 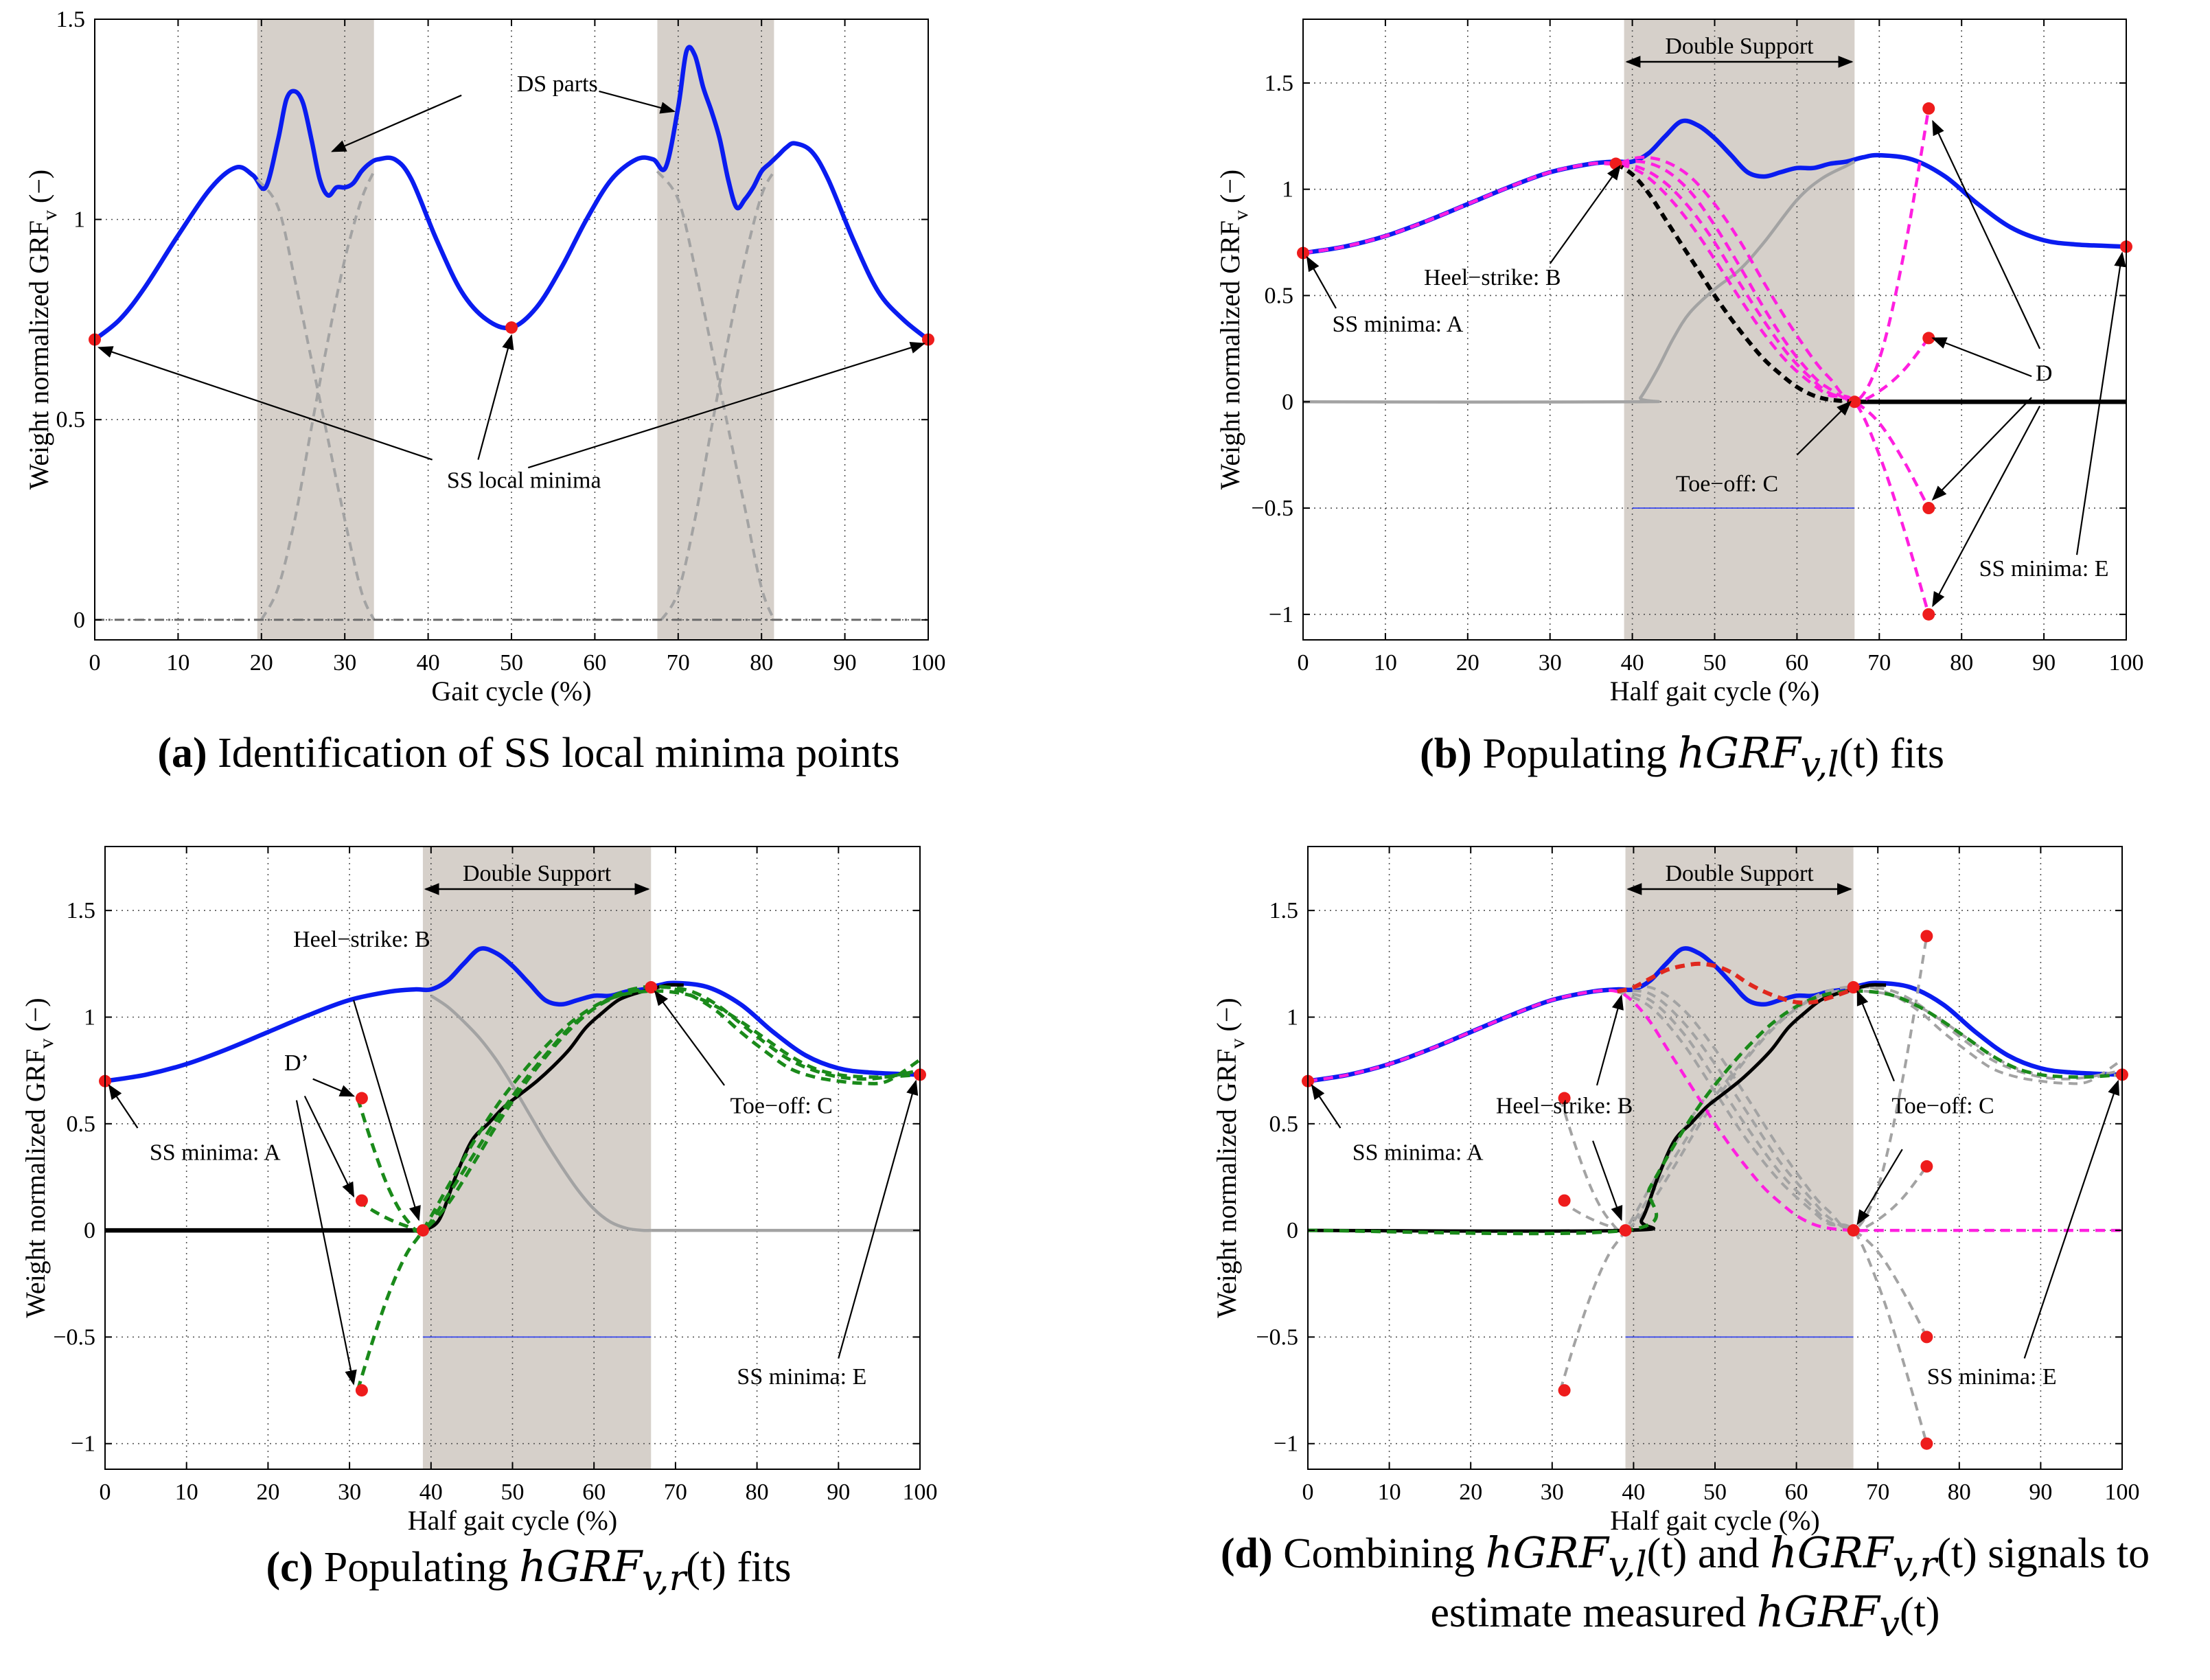 I want to click on panel-a-xtick-label: 0, so click(x=95, y=663).